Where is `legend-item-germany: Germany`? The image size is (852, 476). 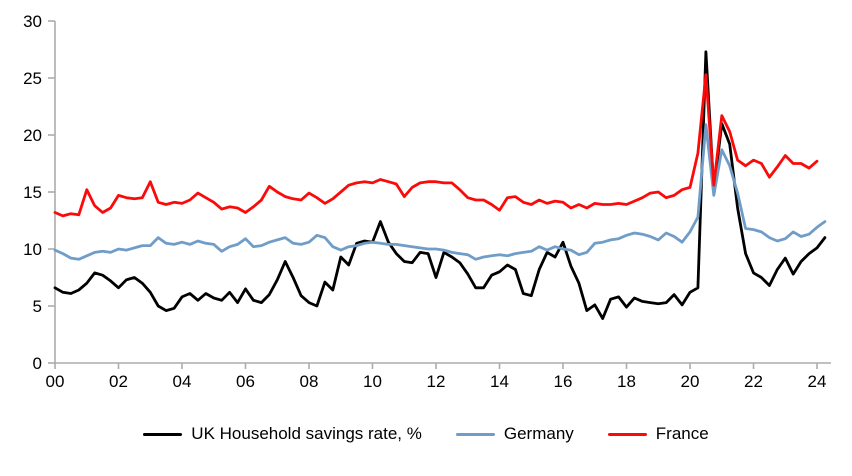 legend-item-germany: Germany is located at coordinates (514, 434).